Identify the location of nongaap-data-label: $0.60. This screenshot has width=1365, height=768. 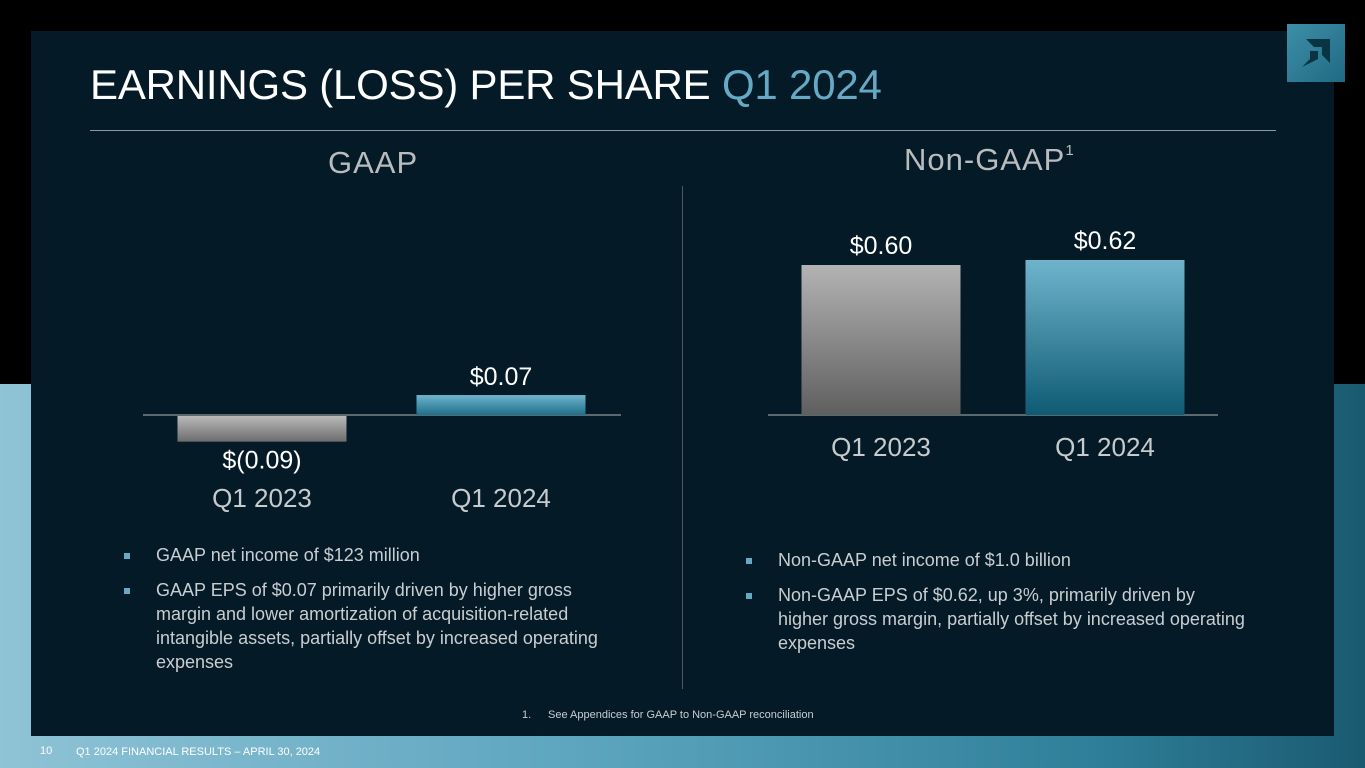
(881, 246).